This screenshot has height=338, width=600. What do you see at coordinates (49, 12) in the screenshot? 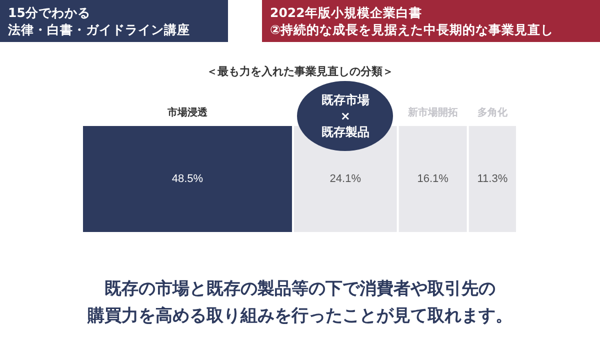
I see `text: 15分でわかる` at bounding box center [49, 12].